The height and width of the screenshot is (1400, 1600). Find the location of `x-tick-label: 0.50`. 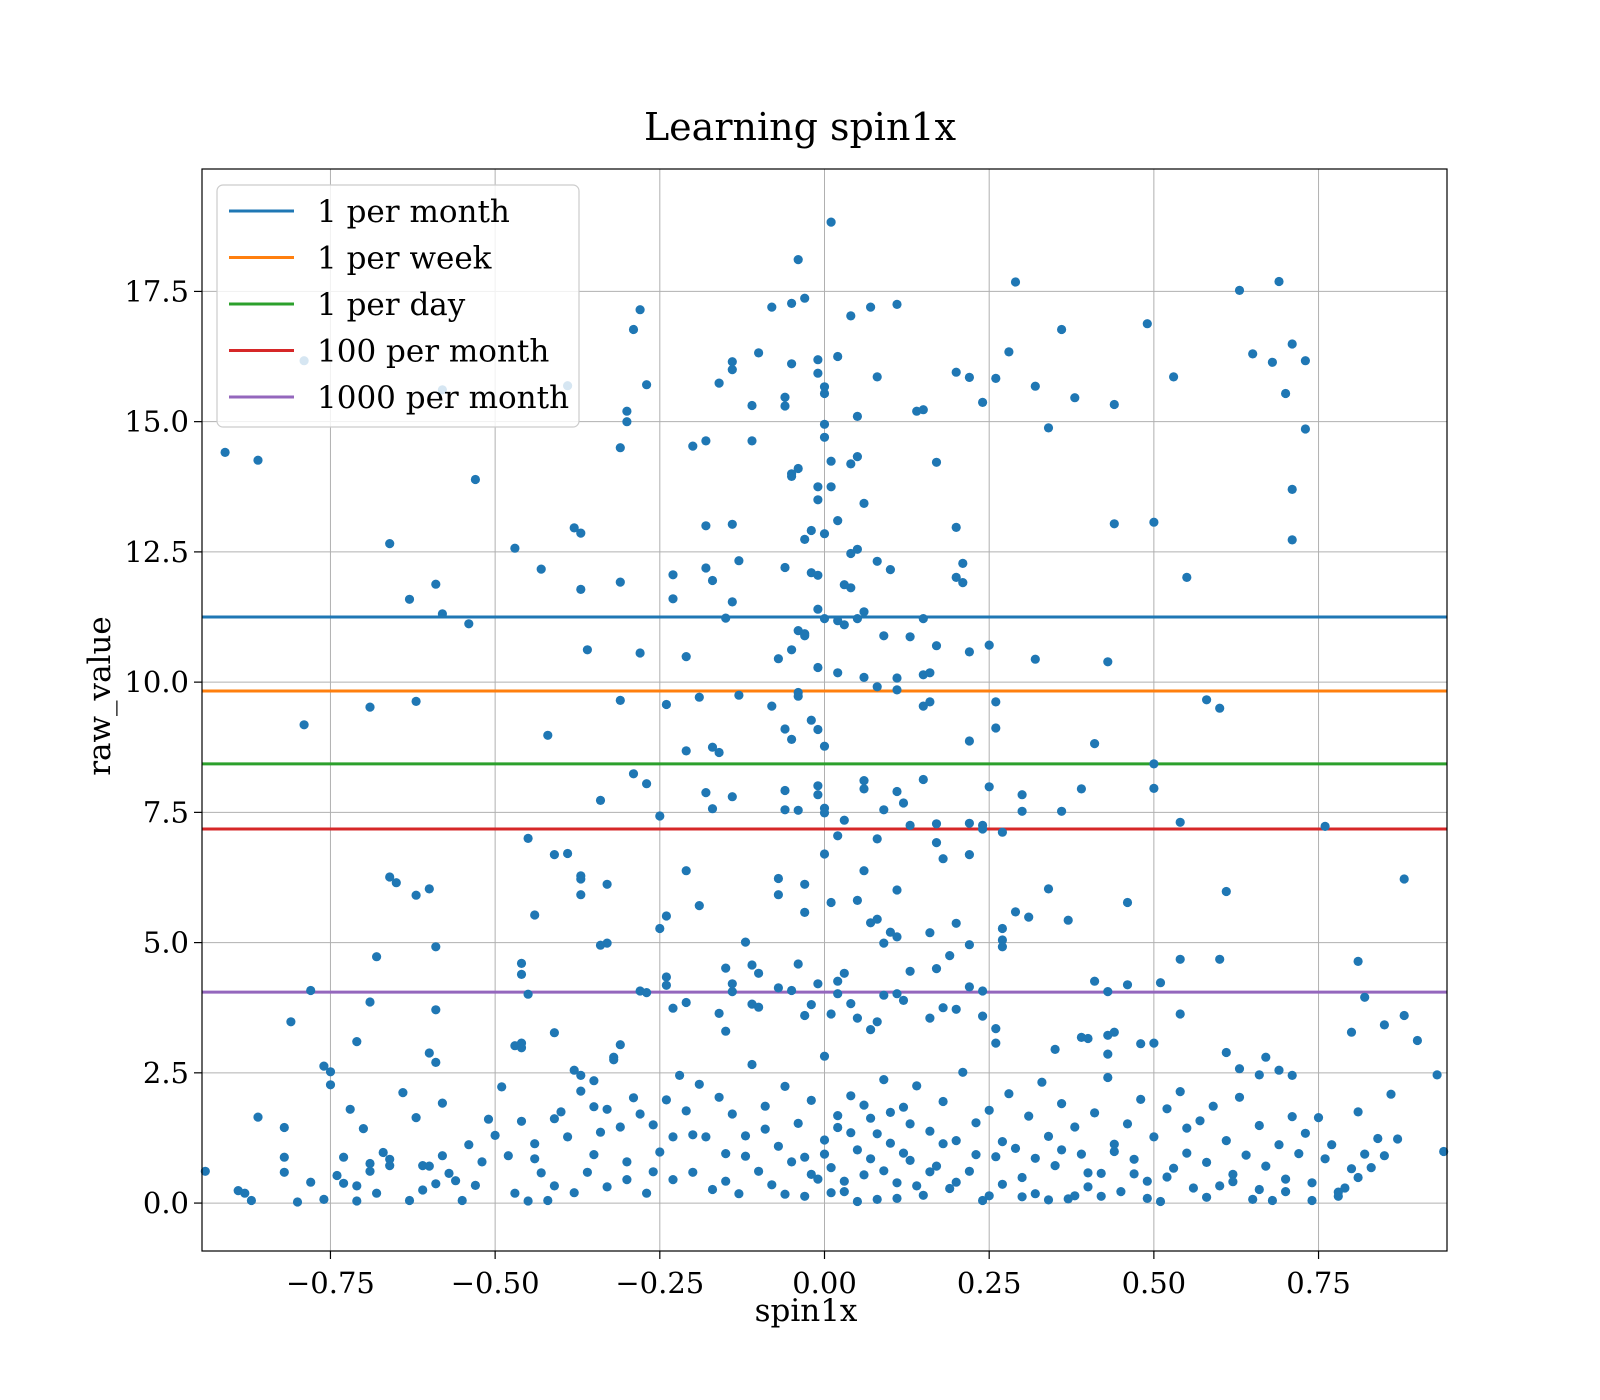

x-tick-label: 0.50 is located at coordinates (1154, 1283).